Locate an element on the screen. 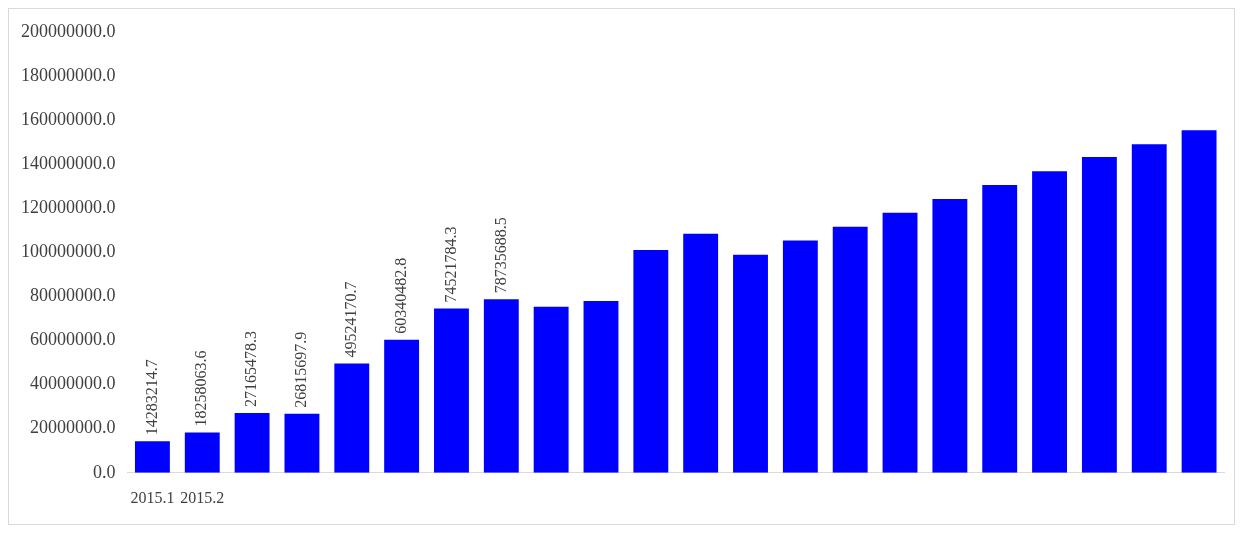 The image size is (1243, 533). data-label: 49524170.7 is located at coordinates (350, 319).